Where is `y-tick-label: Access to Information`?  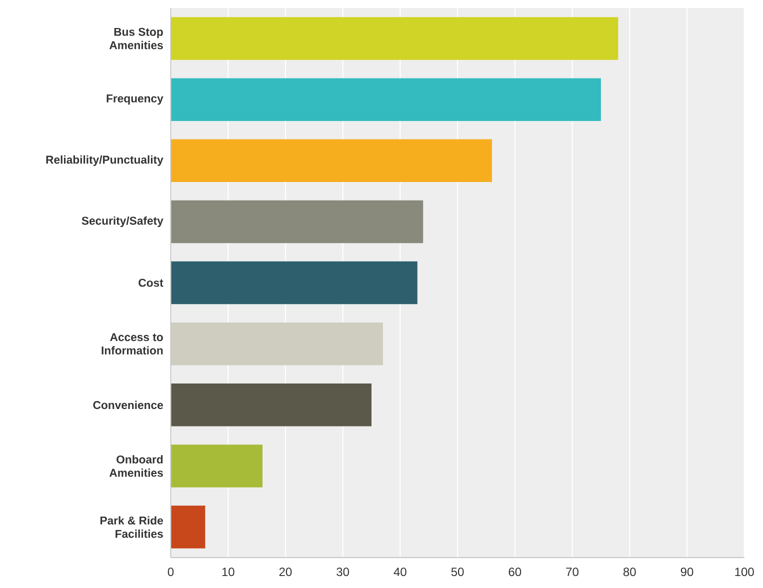
y-tick-label: Access to Information is located at coordinates (132, 343).